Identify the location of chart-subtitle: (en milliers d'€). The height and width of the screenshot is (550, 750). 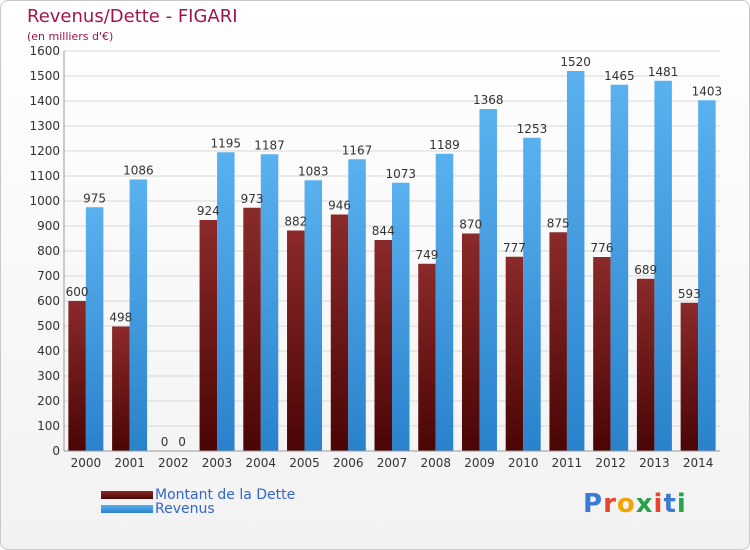
(70, 36).